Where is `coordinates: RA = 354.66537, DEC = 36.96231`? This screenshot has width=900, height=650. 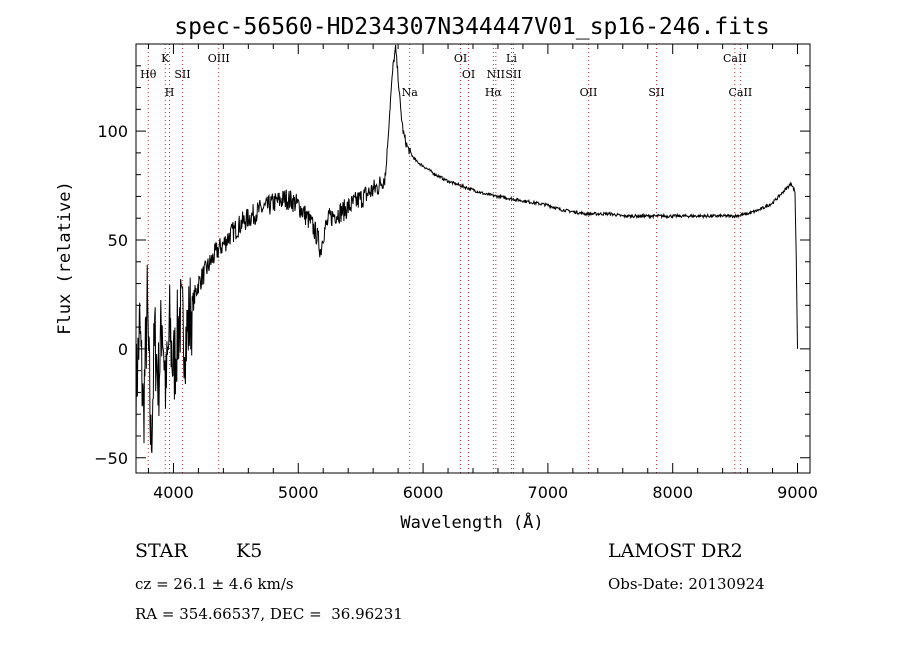
coordinates: RA = 354.66537, DEC = 36.96231 is located at coordinates (269, 614).